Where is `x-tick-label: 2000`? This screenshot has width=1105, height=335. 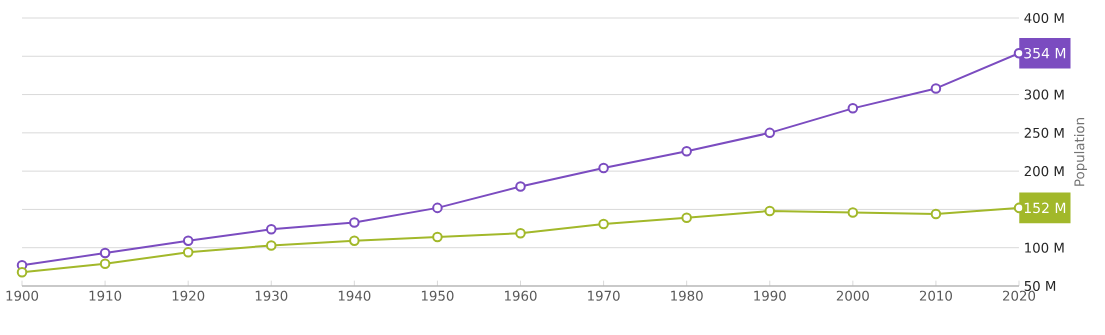 x-tick-label: 2000 is located at coordinates (852, 295).